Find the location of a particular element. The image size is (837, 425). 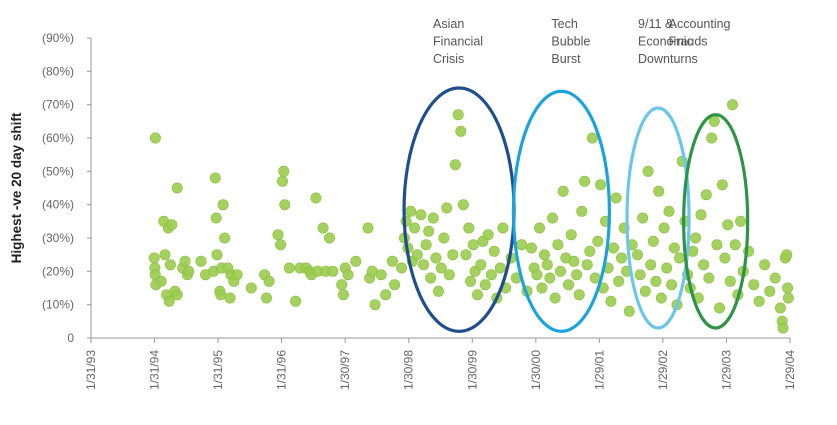

event-label: Bubble is located at coordinates (570, 42).